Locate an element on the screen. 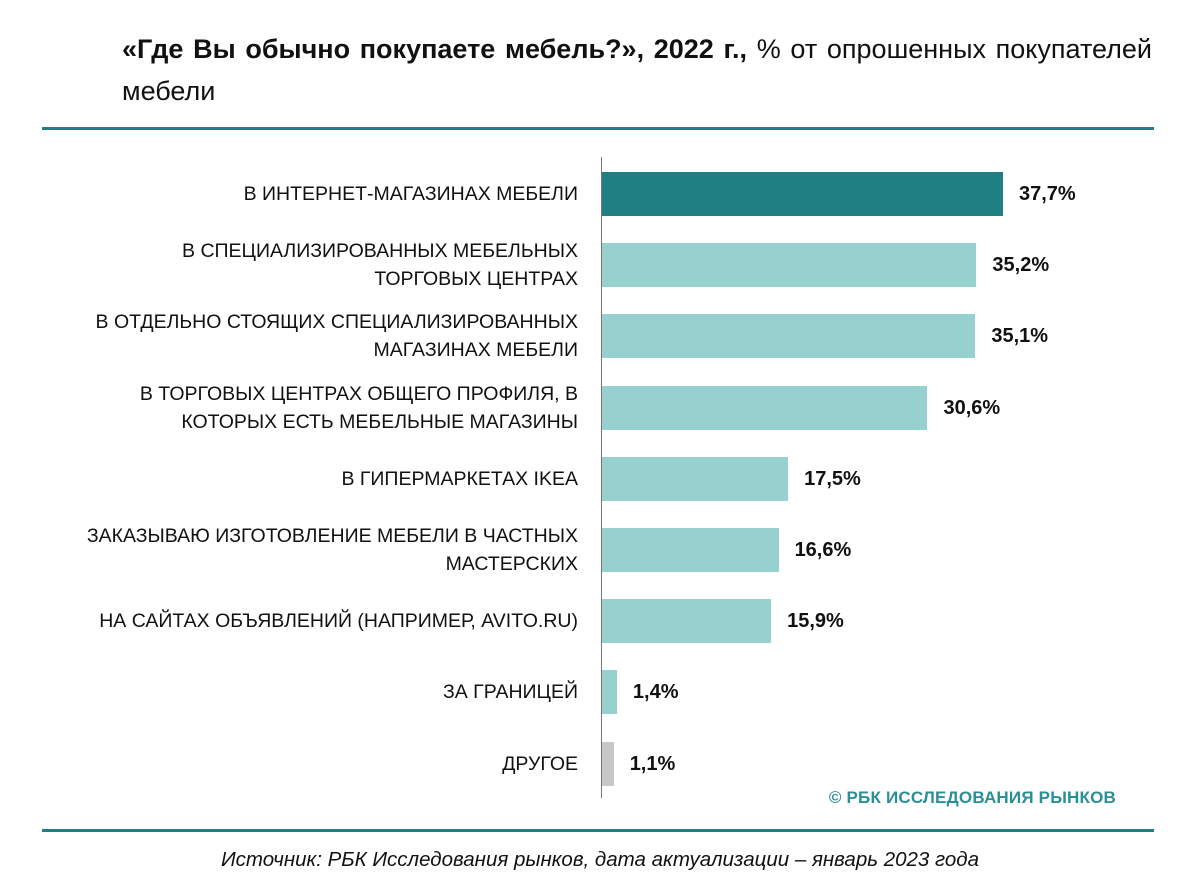 Image resolution: width=1200 pixels, height=888 pixels. category-label-line: ТОРГОВЫХ ЦЕНТРАХ is located at coordinates (476, 279).